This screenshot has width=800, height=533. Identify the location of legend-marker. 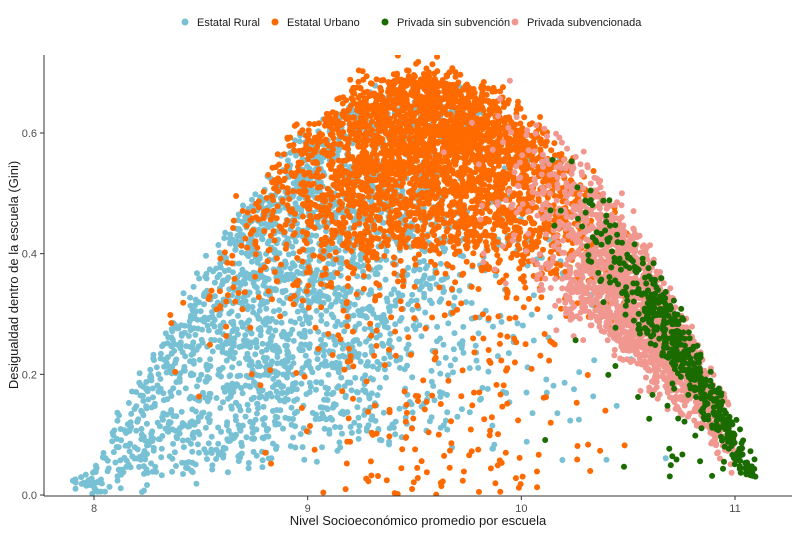
(385, 22).